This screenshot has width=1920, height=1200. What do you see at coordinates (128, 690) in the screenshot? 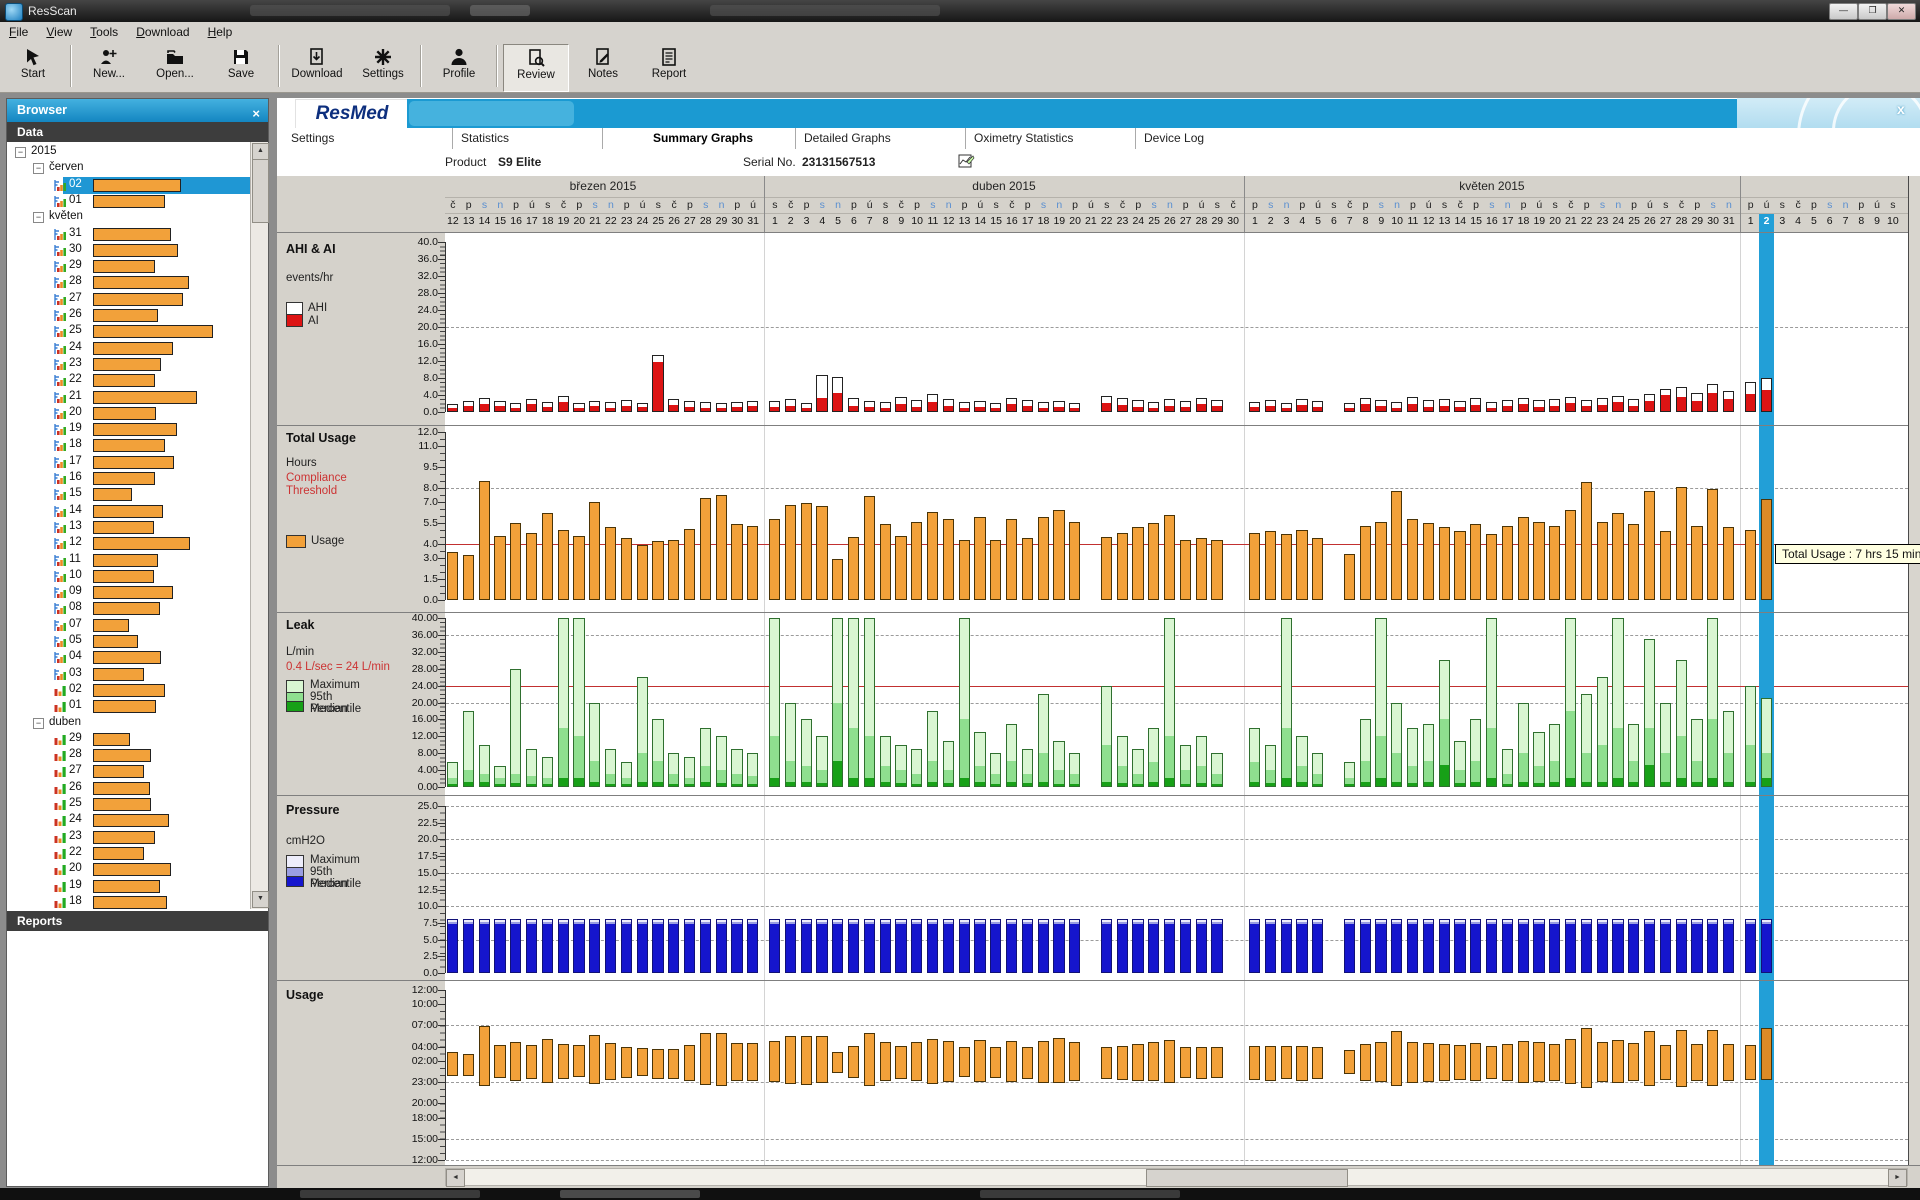
I see `tree-day-item-02: 02` at bounding box center [128, 690].